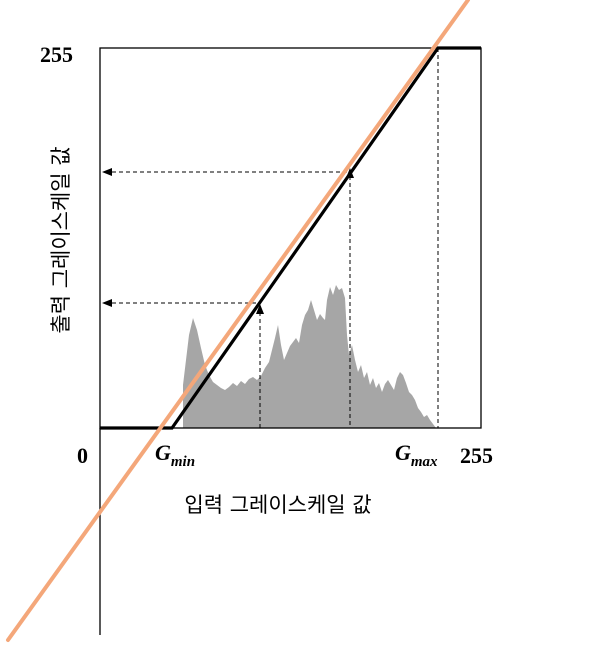  What do you see at coordinates (277, 505) in the screenshot?
I see `x-axis-title: 입력 그레이스케일 값` at bounding box center [277, 505].